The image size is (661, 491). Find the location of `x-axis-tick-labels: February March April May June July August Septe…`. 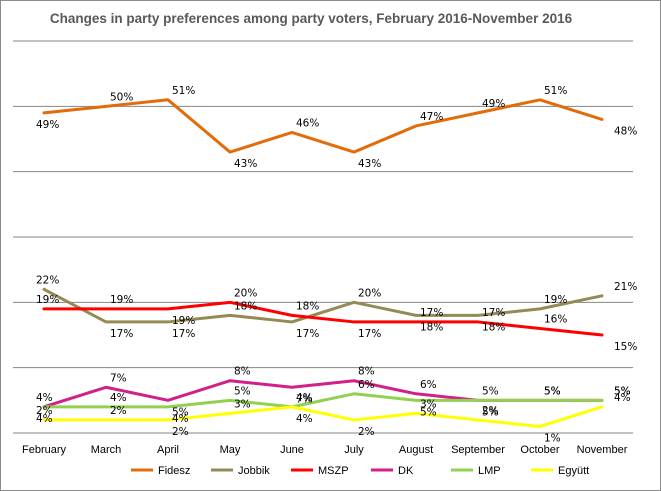

x-axis-tick-labels: February March April May June July August Septe… is located at coordinates (325, 450).